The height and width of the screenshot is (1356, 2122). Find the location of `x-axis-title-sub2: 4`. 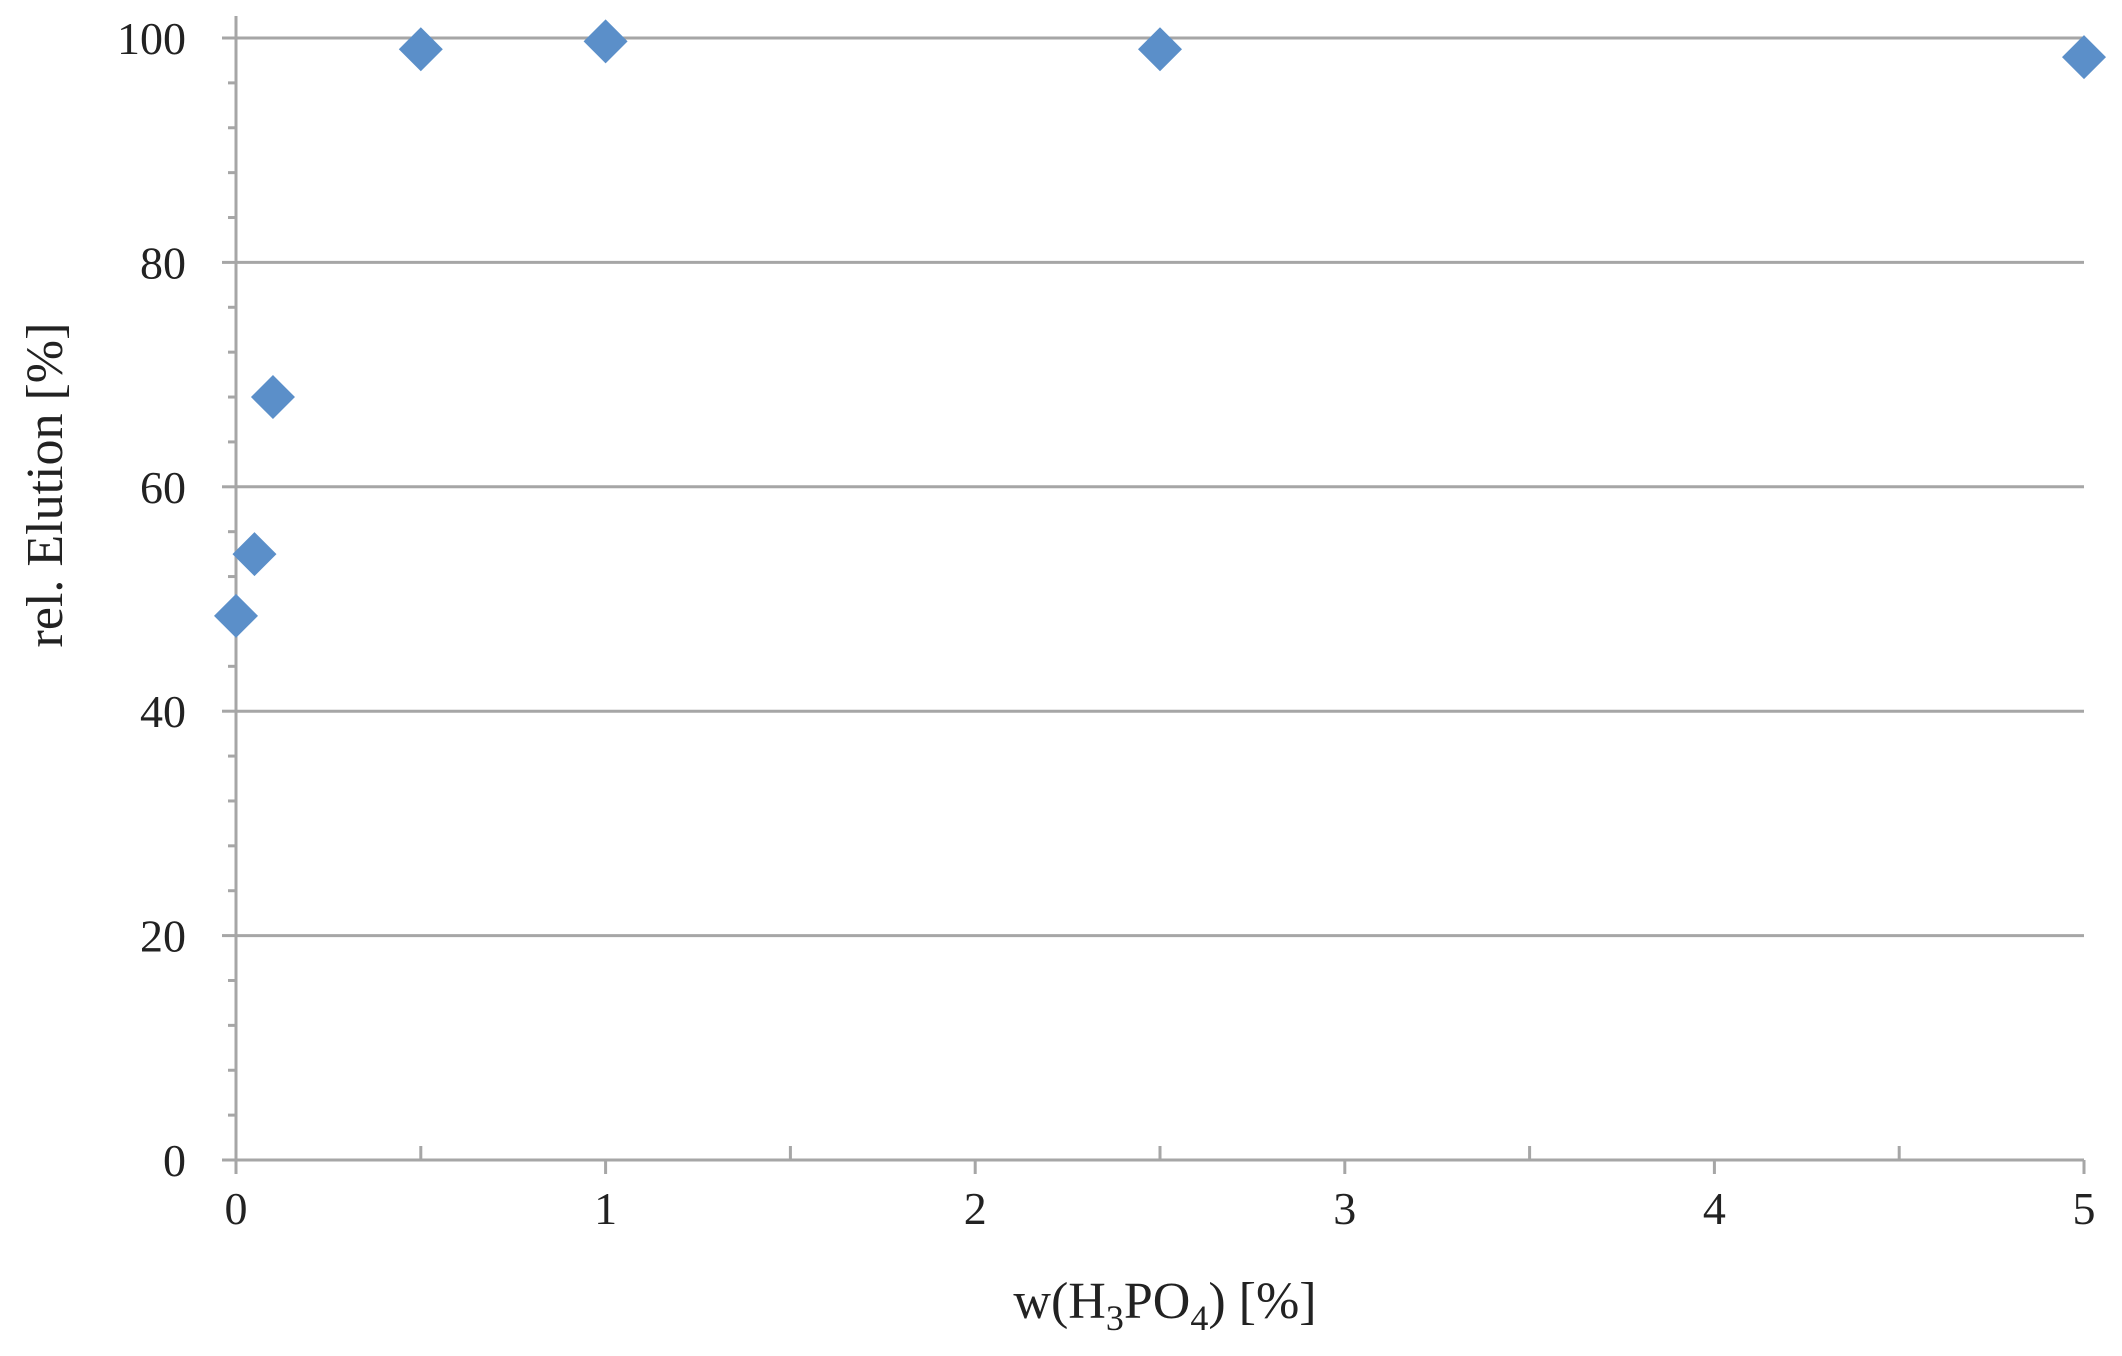

x-axis-title-sub2: 4 is located at coordinates (1199, 1318).